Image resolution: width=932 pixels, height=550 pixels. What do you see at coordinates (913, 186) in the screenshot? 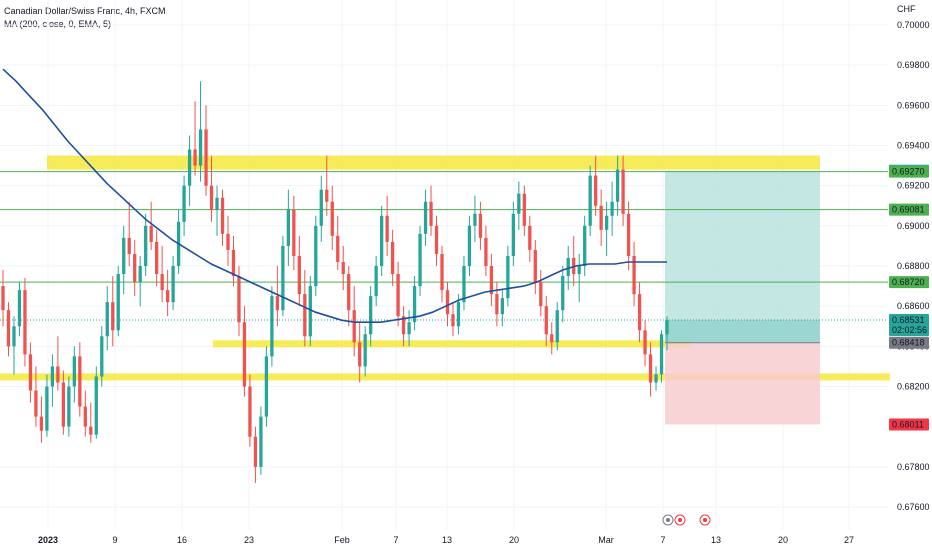
I see `y-tick-label: 0.69200` at bounding box center [913, 186].